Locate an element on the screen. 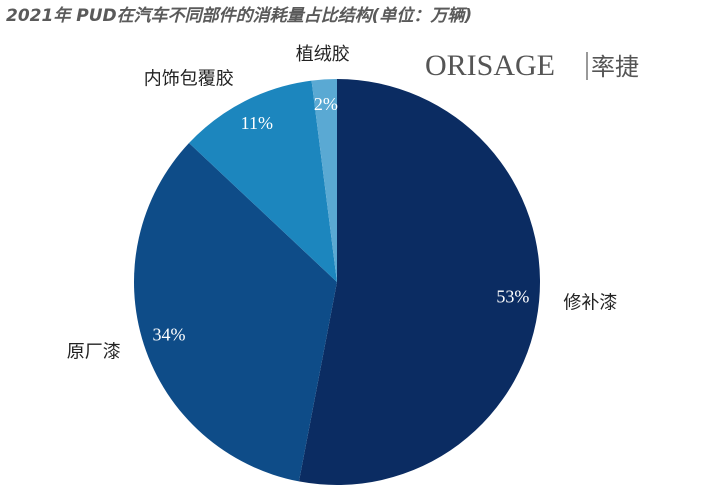 This screenshot has height=495, width=709. value-label: 53% is located at coordinates (512, 297).